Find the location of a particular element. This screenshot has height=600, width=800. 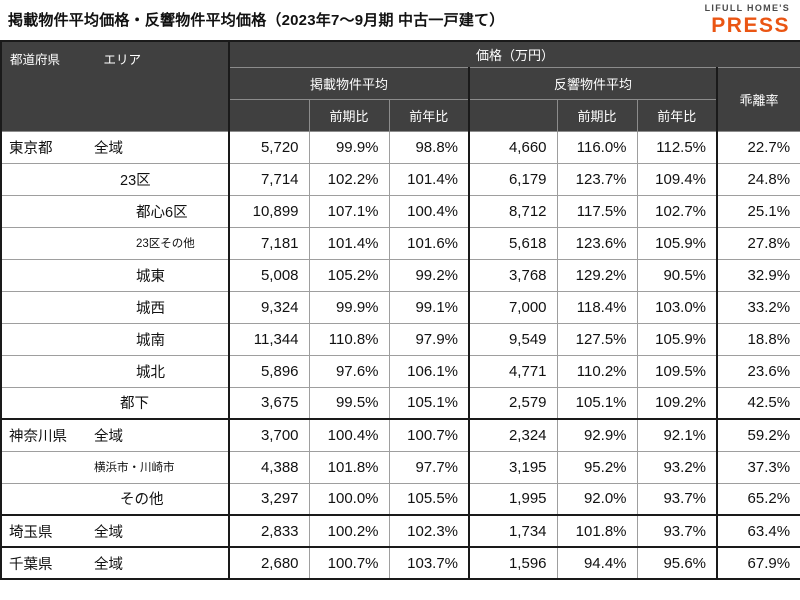

cell-listing-avg: 4,388 is located at coordinates (269, 467).